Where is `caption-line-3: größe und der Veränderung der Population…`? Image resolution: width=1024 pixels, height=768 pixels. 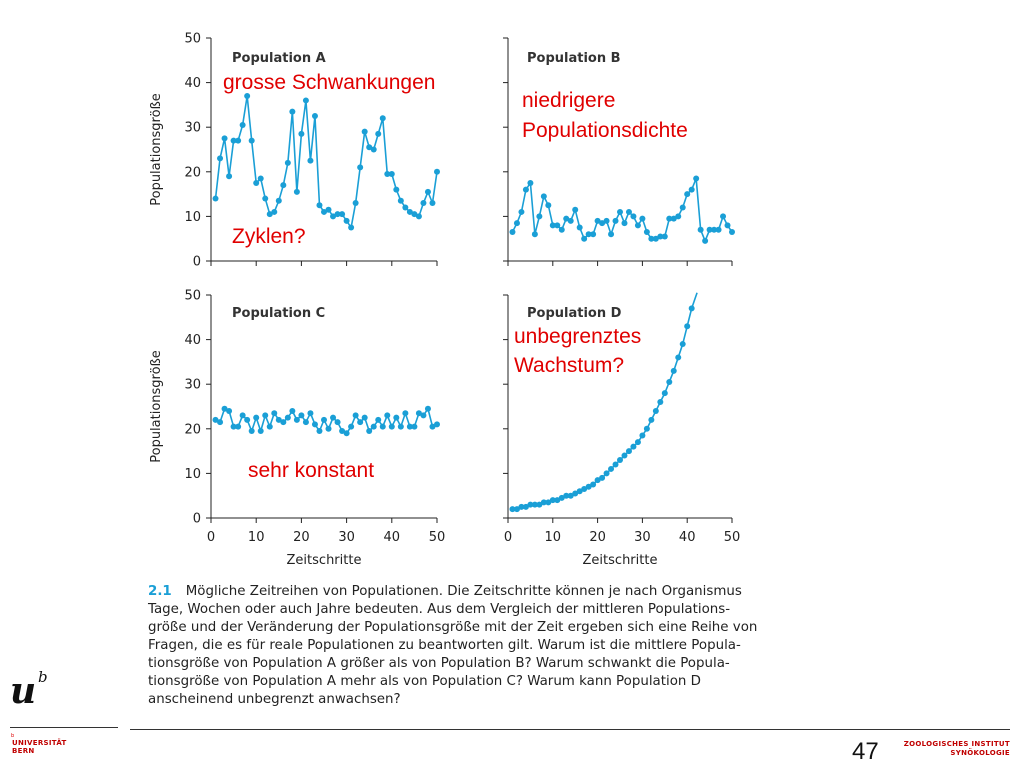
caption-line-3: größe und der Veränderung der Population… is located at coordinates (453, 627).